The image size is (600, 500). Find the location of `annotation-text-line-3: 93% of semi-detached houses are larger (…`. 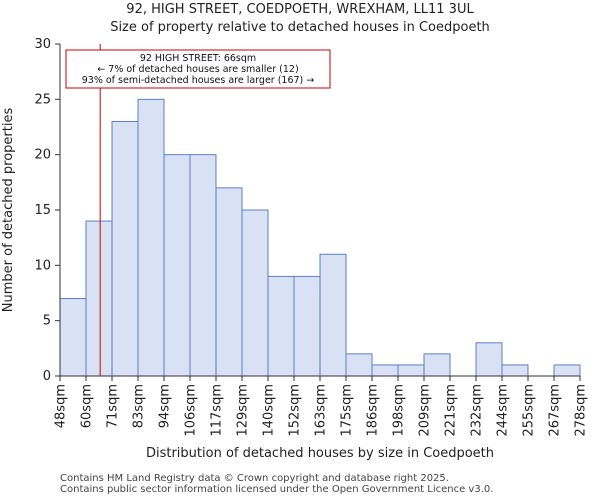

annotation-text-line-3: 93% of semi-detached houses are larger (… is located at coordinates (198, 80).